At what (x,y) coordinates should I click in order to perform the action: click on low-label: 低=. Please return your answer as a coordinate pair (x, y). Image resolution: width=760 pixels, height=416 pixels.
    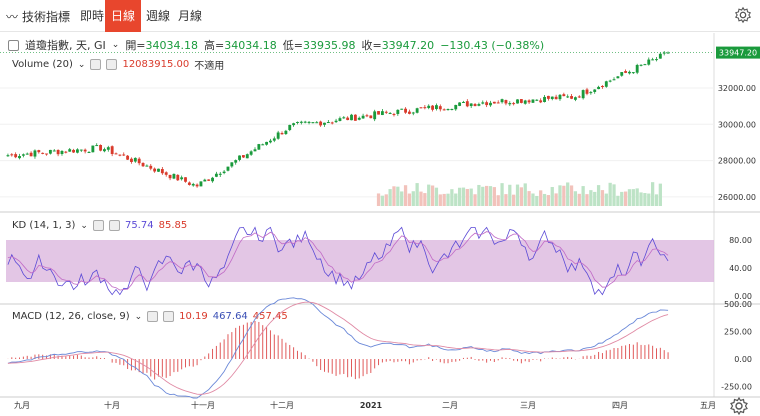
    Looking at the image, I should click on (292, 45).